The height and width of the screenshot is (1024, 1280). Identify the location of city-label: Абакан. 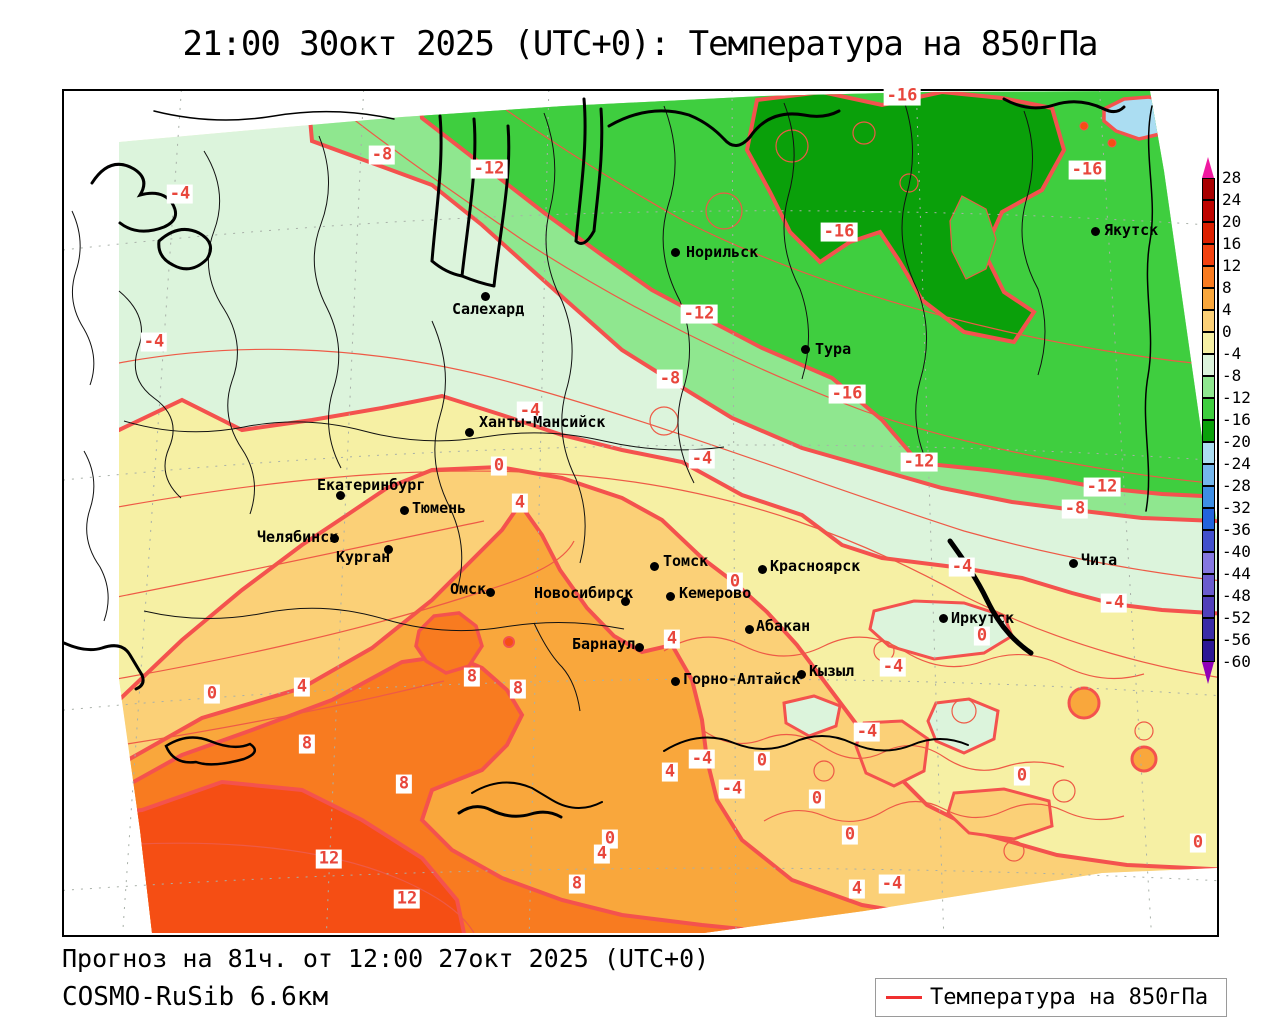
(783, 626).